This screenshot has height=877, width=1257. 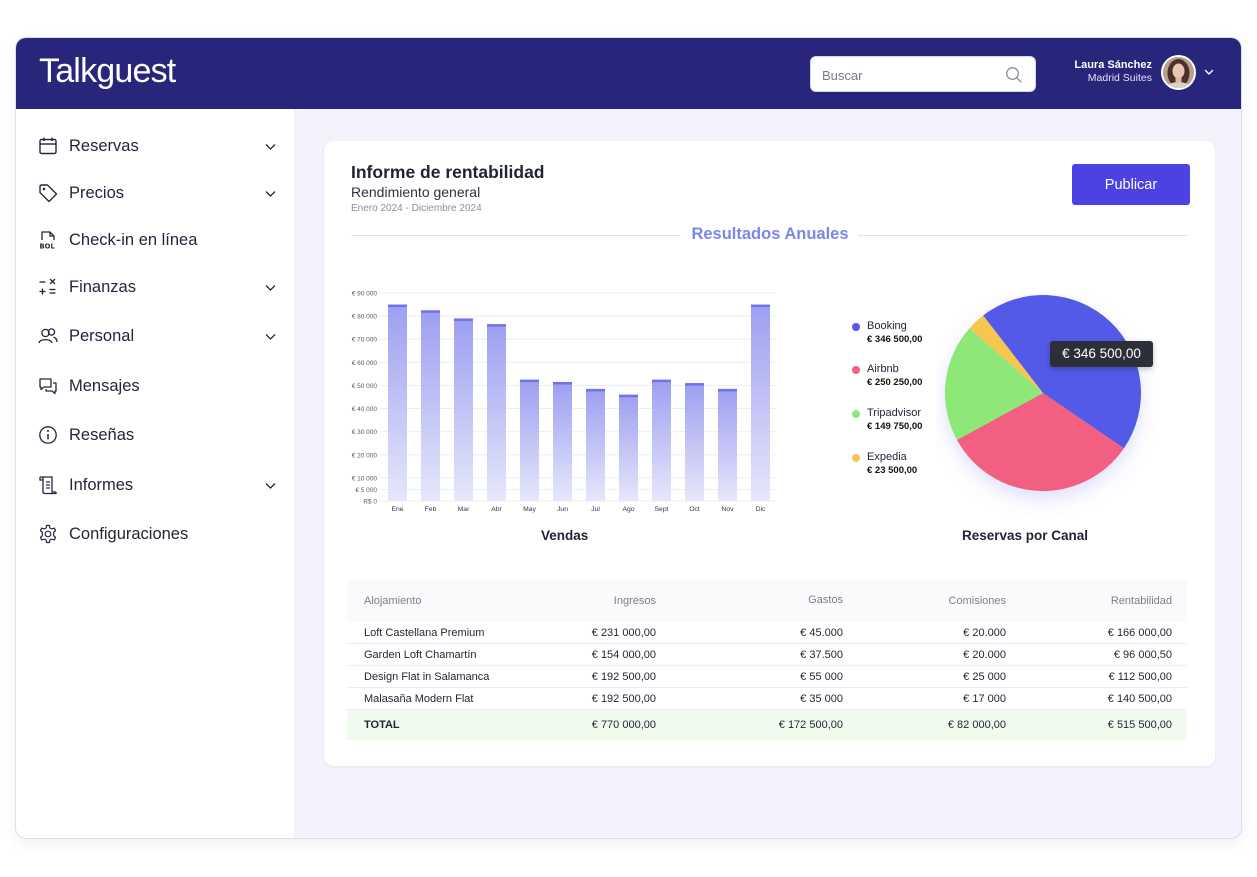 I want to click on cell-alojamiento: Garden Loft Chamartín, so click(x=420, y=655).